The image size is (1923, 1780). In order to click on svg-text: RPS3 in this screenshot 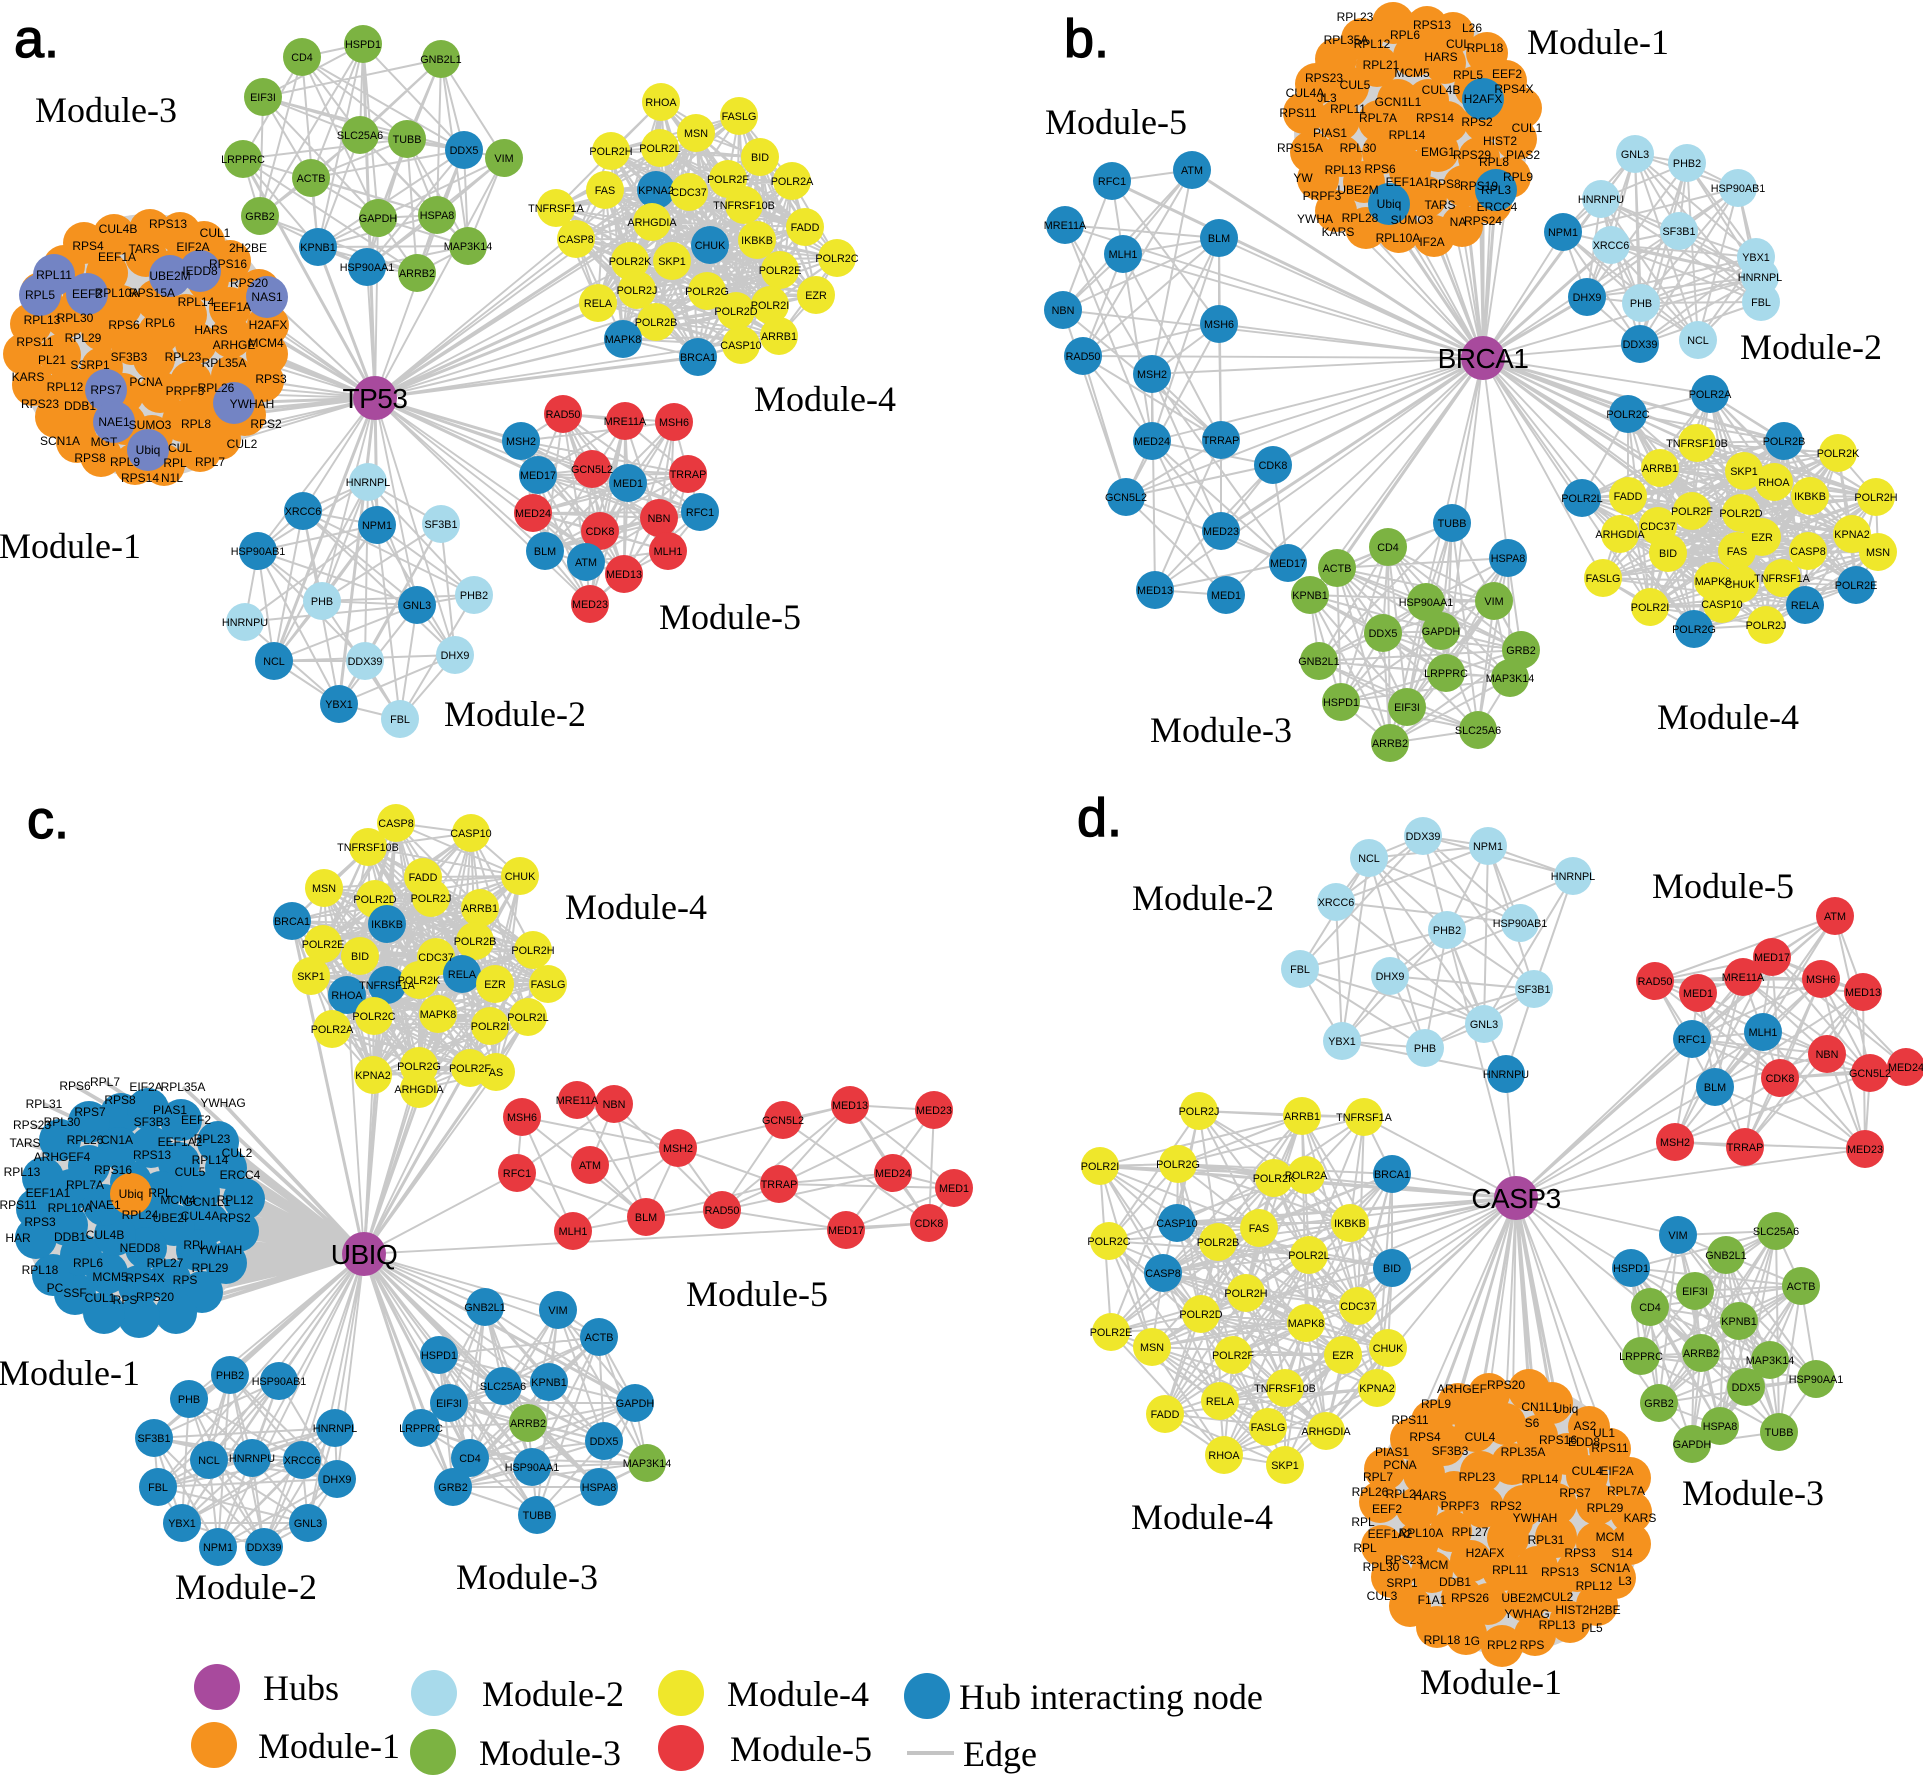, I will do `click(1580, 1553)`.